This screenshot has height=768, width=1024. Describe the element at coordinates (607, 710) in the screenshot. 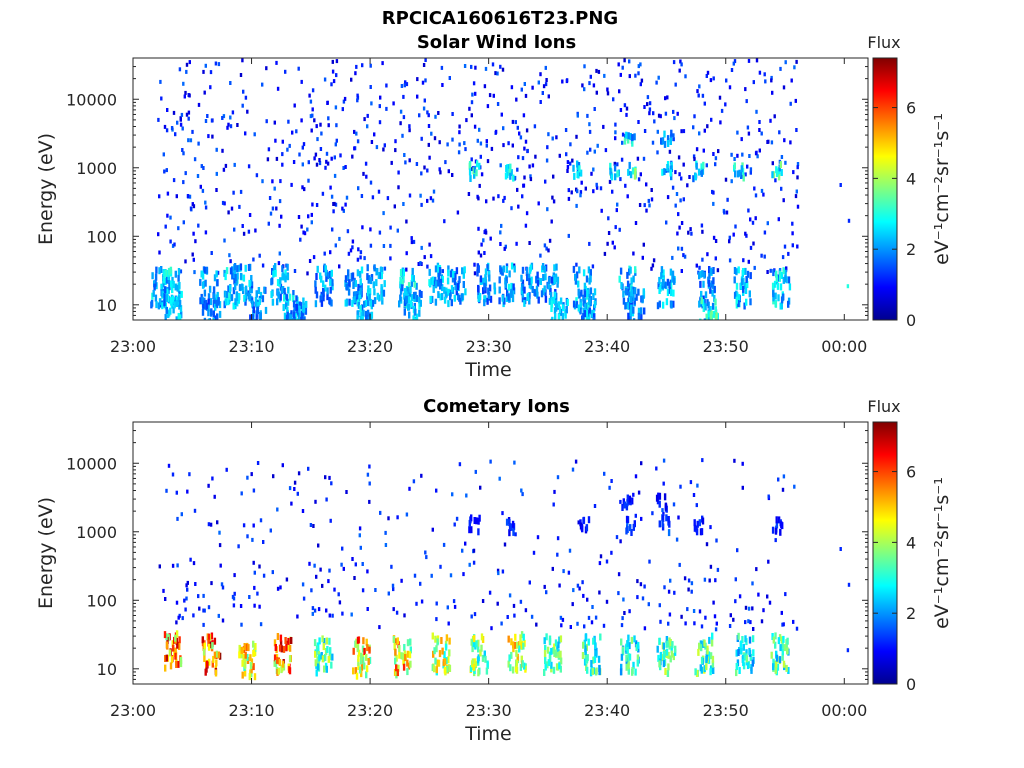

I see `x-tick-label: 23:40` at that location.